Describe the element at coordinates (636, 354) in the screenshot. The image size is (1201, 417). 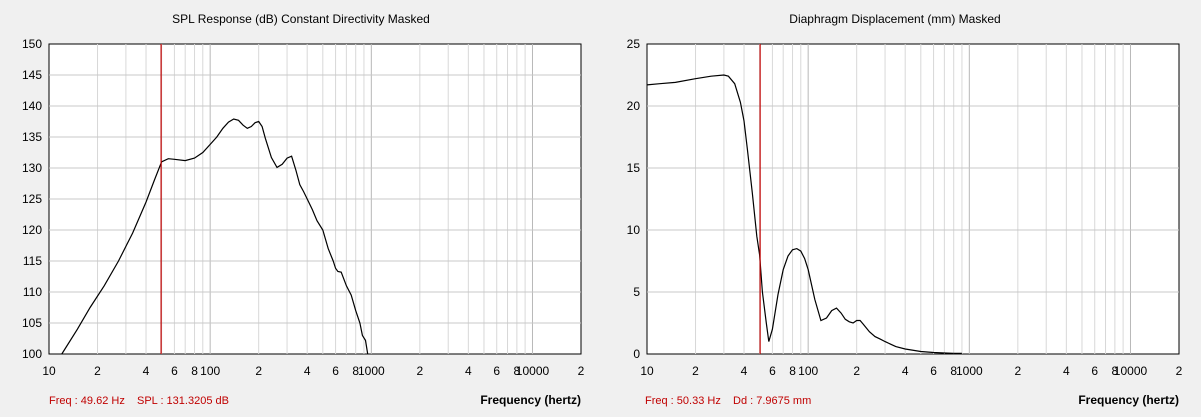
I see `y-tick-label: 0` at that location.